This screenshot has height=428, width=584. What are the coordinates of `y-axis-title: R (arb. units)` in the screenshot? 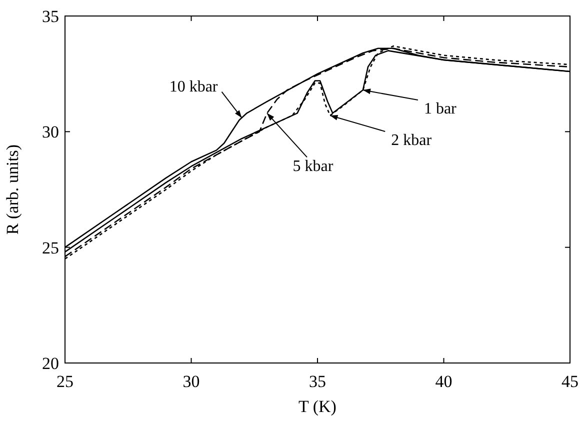 It's located at (12, 189).